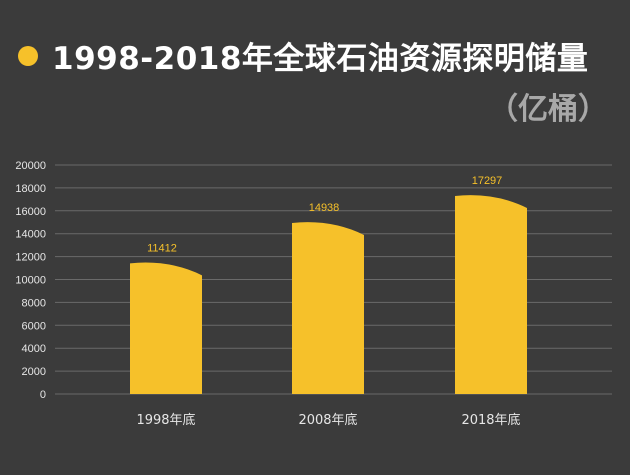  What do you see at coordinates (487, 181) in the screenshot?
I see `data-label: 17297` at bounding box center [487, 181].